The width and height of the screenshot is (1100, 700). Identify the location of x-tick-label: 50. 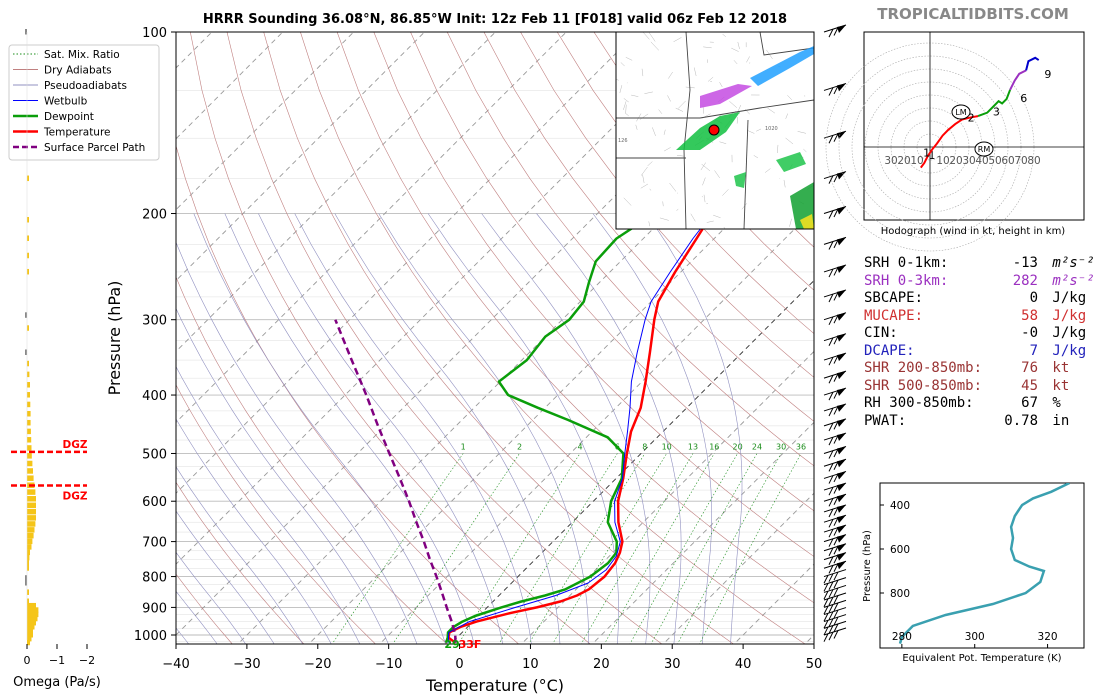
(814, 664).